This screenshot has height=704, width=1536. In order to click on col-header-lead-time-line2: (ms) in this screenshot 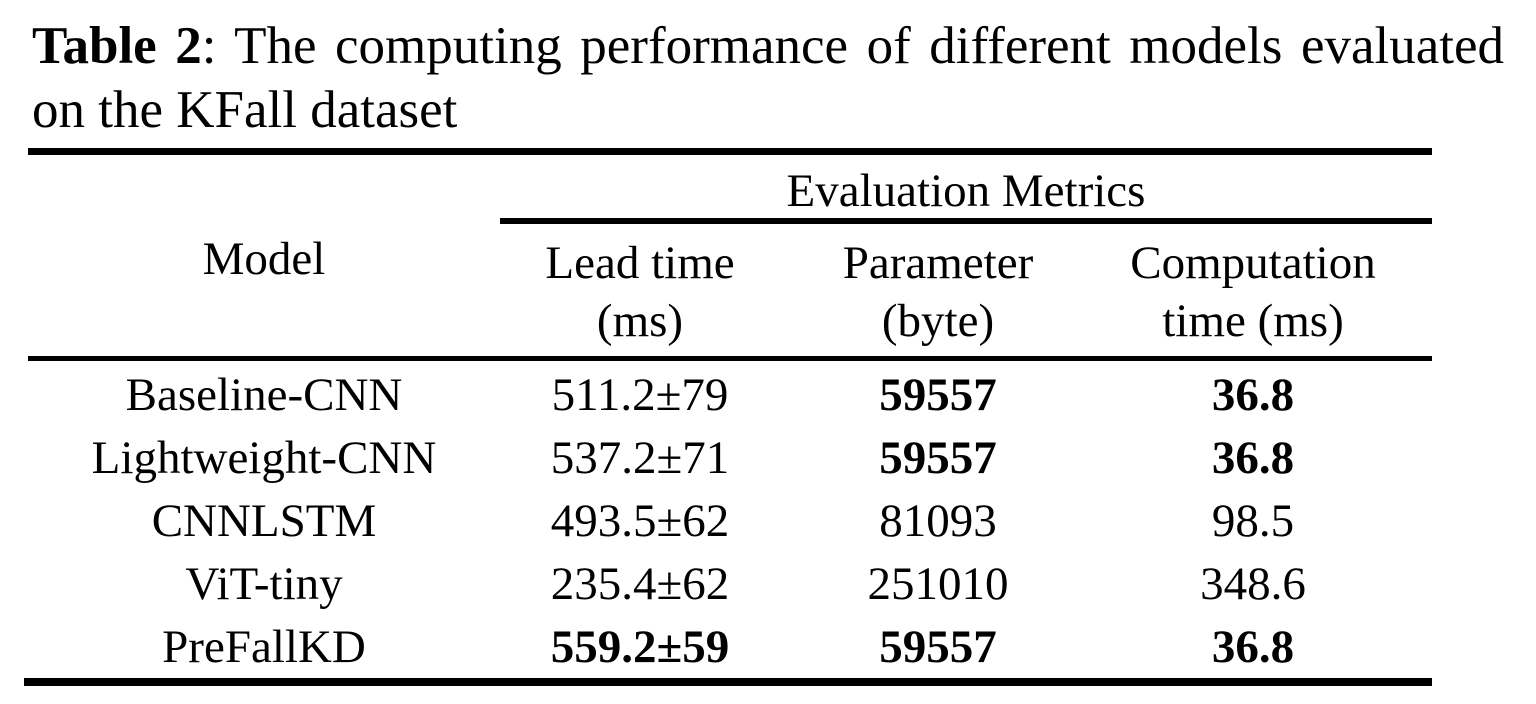, I will do `click(640, 321)`.